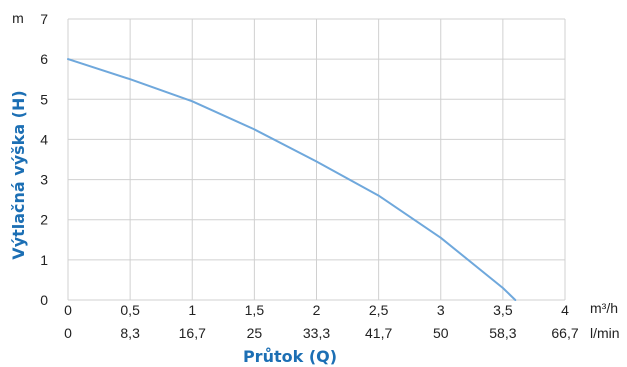 Image resolution: width=627 pixels, height=367 pixels. Describe the element at coordinates (44, 59) in the screenshot. I see `y-tick-label: 6` at that location.